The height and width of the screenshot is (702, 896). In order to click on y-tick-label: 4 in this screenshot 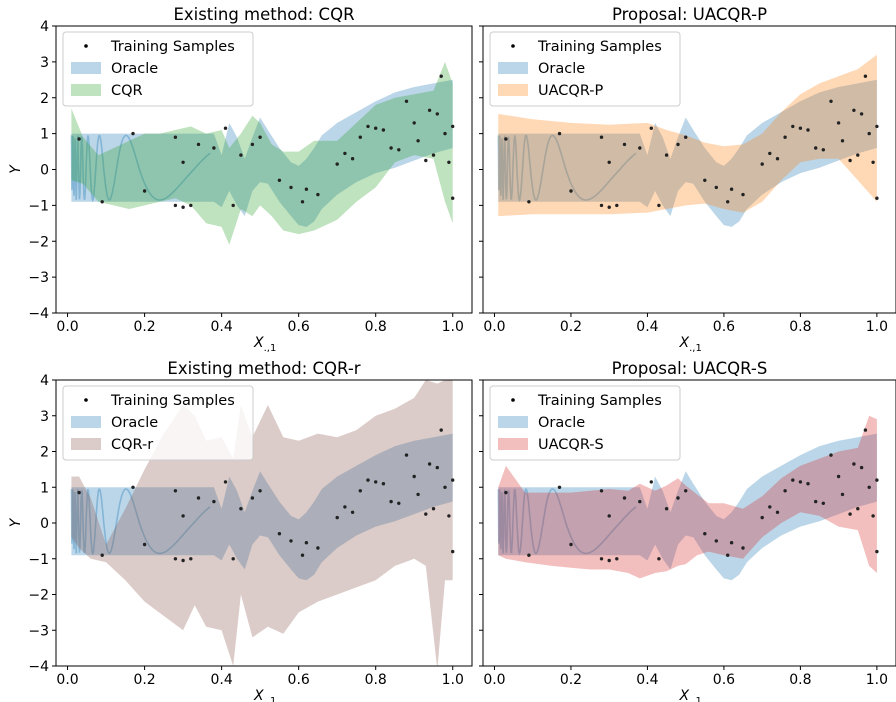, I will do `click(44, 381)`.